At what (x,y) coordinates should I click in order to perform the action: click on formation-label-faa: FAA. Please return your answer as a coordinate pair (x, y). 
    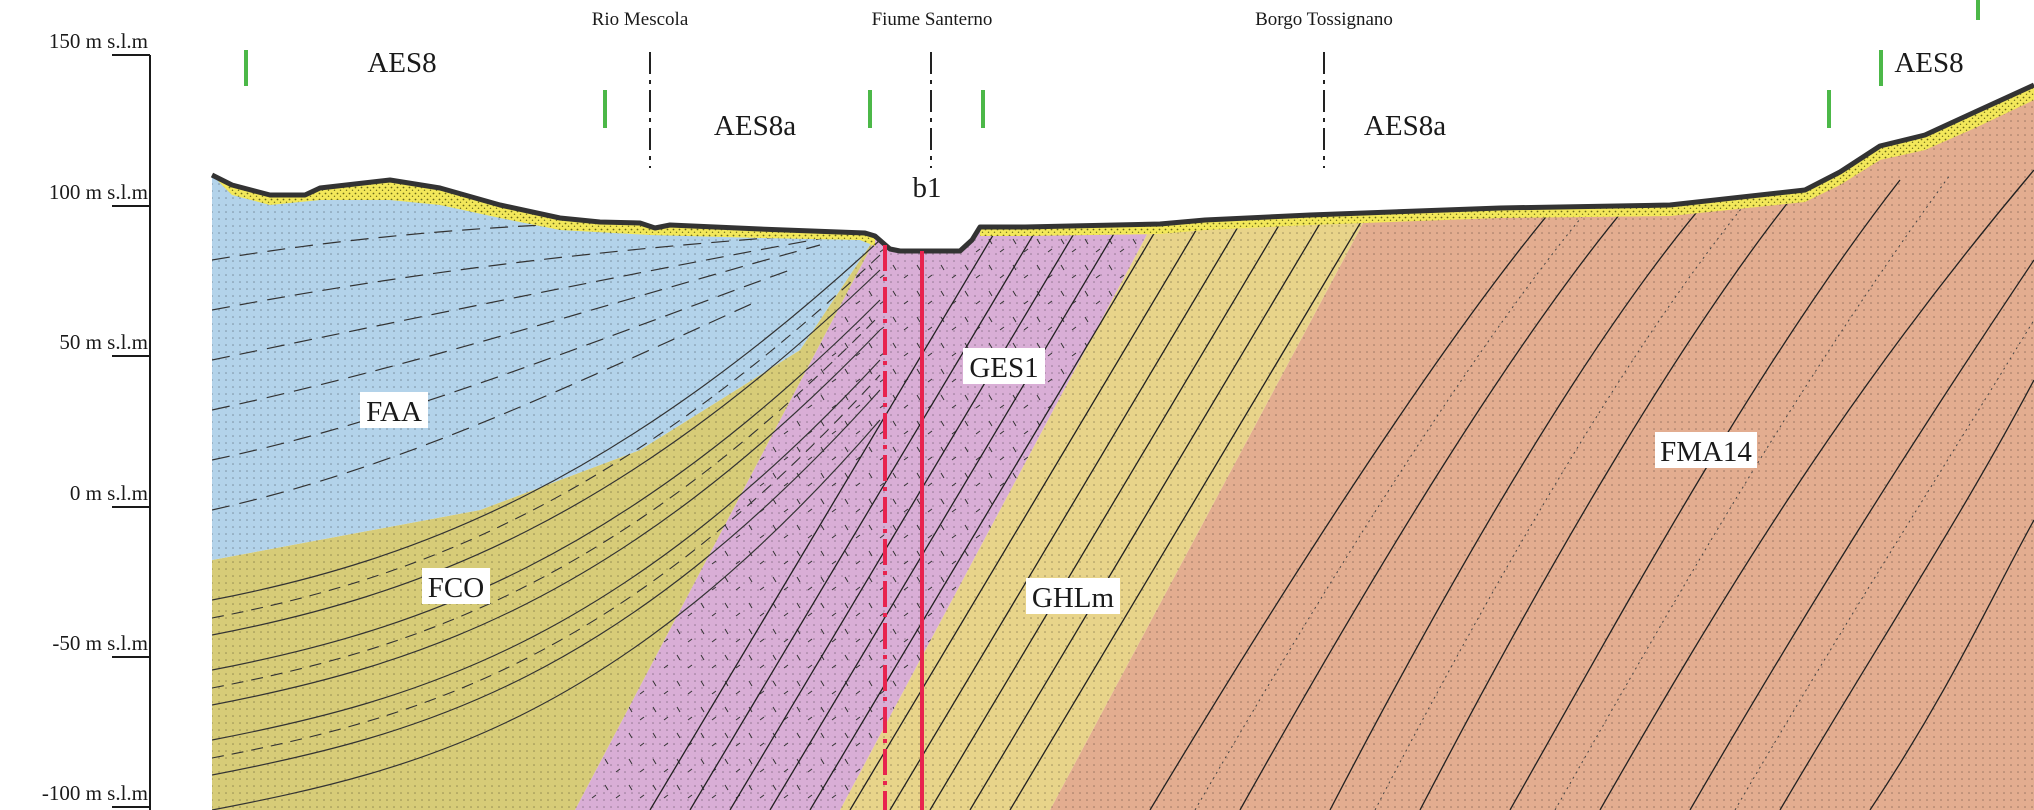
    Looking at the image, I should click on (394, 412).